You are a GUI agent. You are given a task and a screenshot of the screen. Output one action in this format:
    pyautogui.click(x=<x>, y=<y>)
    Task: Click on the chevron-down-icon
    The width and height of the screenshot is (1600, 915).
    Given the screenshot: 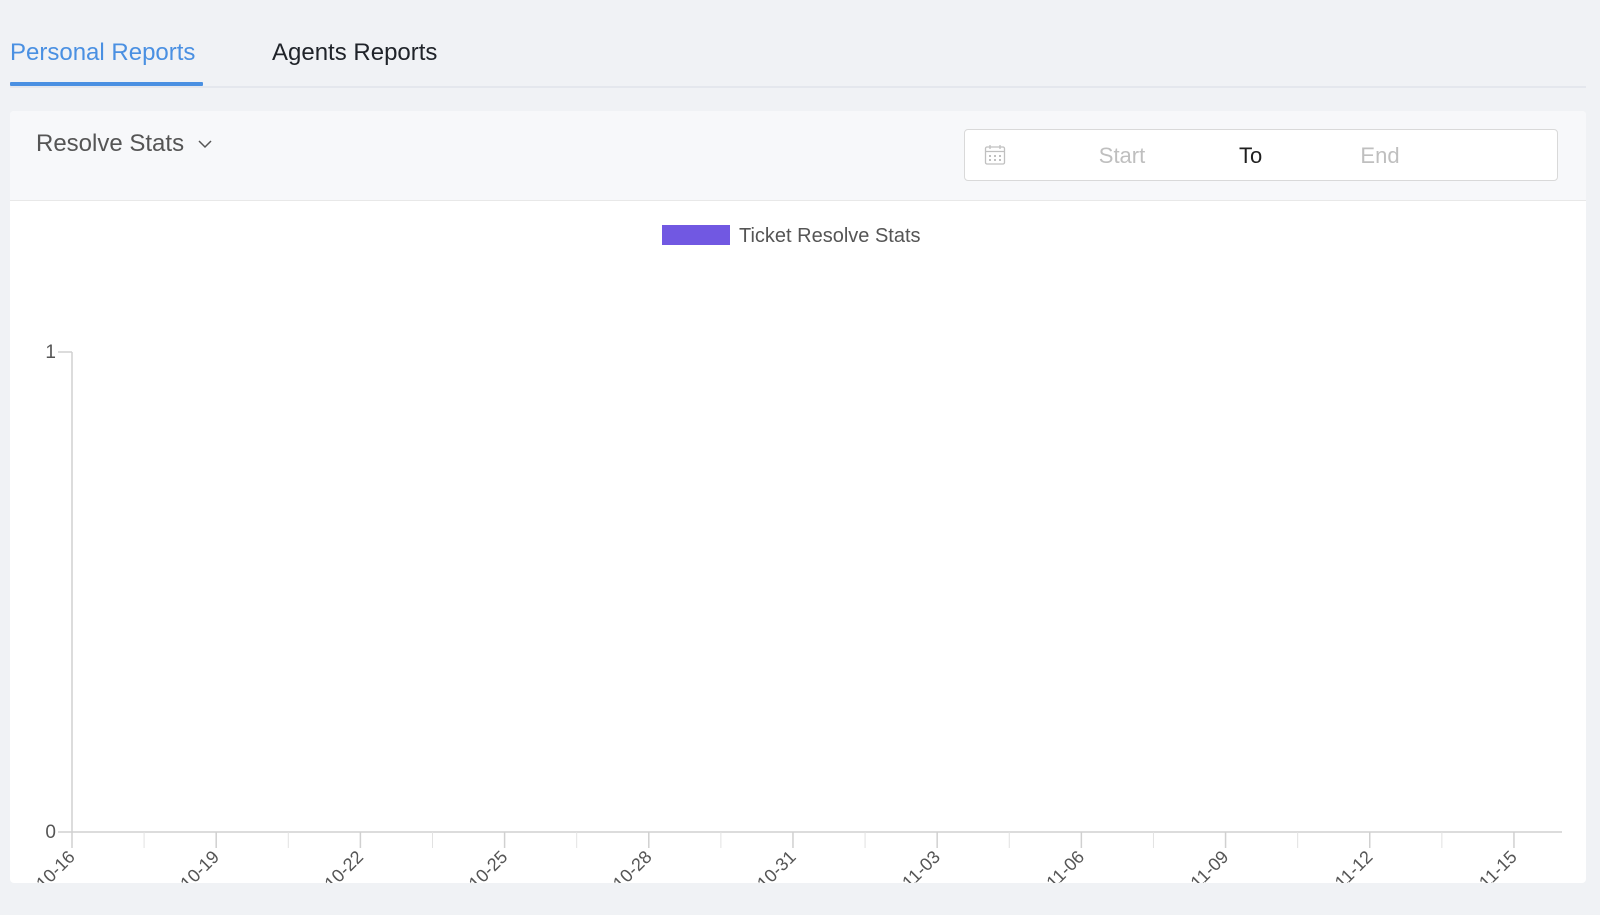 What is the action you would take?
    pyautogui.click(x=205, y=144)
    